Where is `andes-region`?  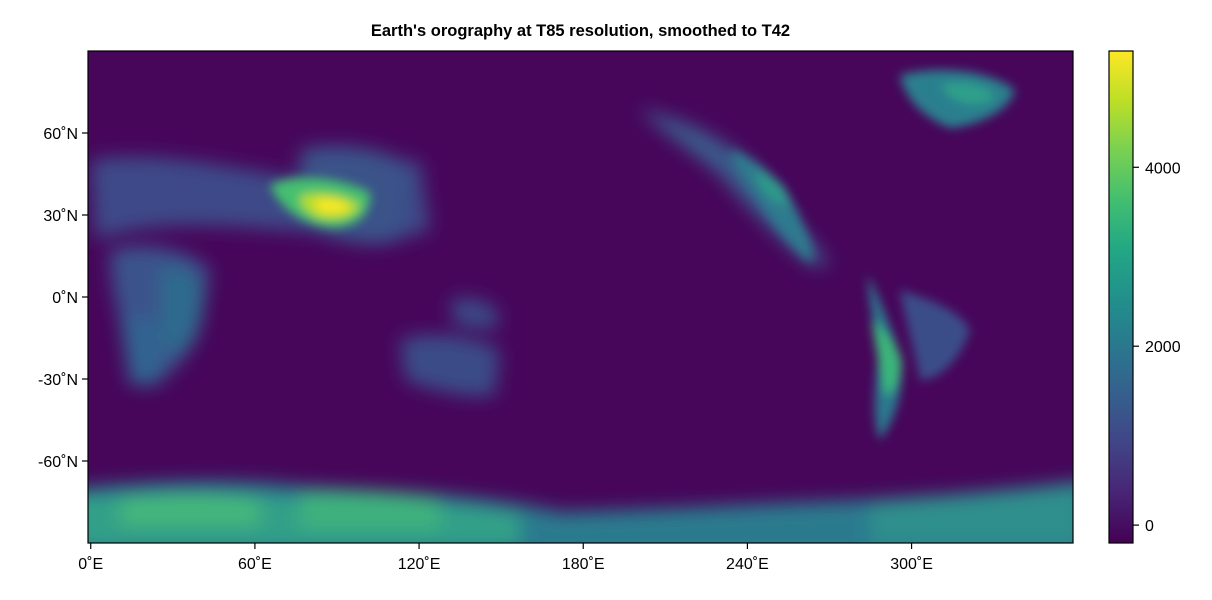 andes-region is located at coordinates (919, 357).